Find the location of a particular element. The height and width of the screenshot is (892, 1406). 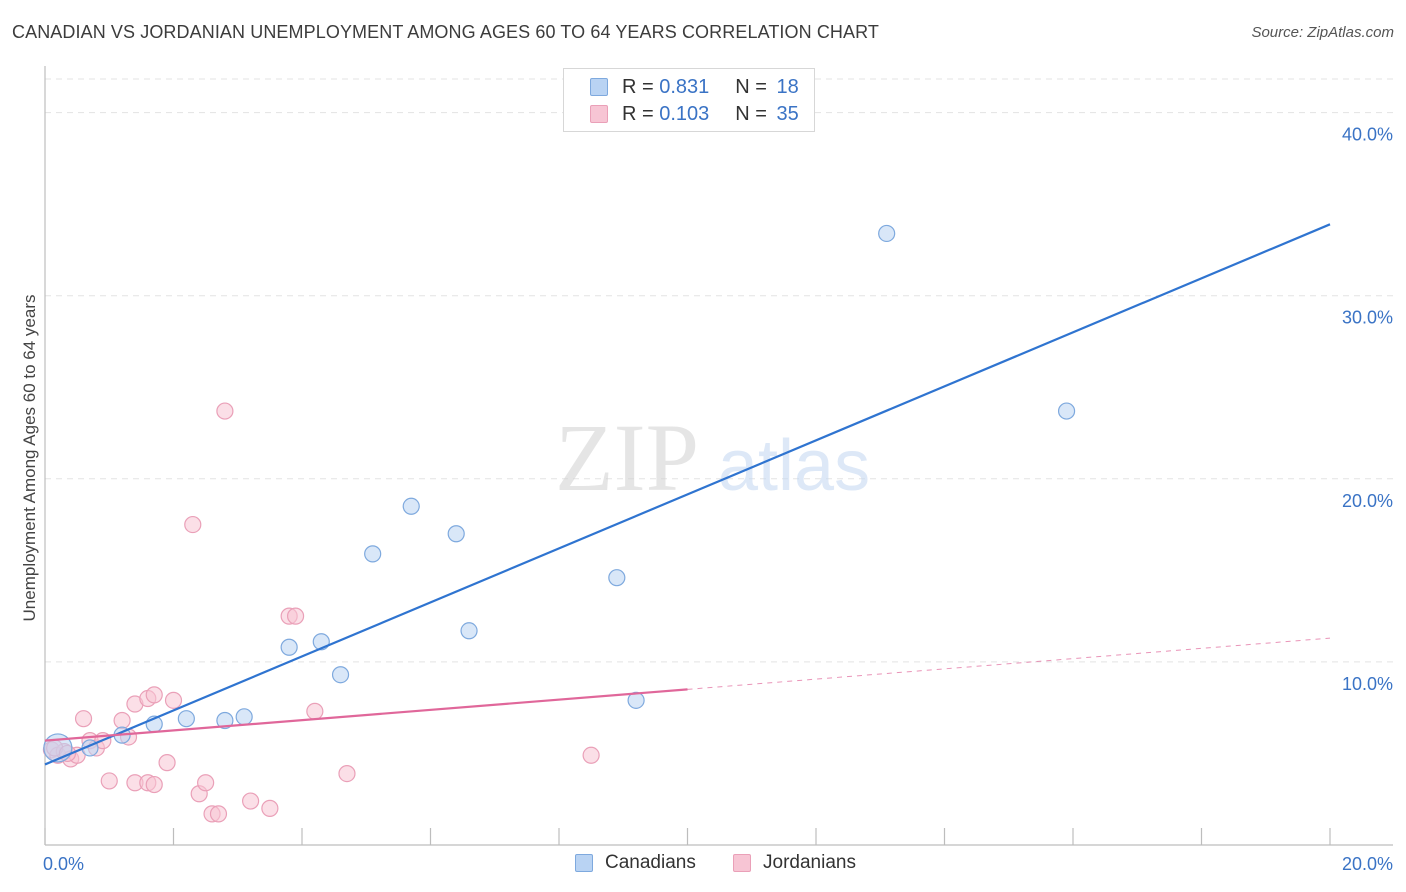

legend-label-canadians: Canadians is located at coordinates (650, 862).